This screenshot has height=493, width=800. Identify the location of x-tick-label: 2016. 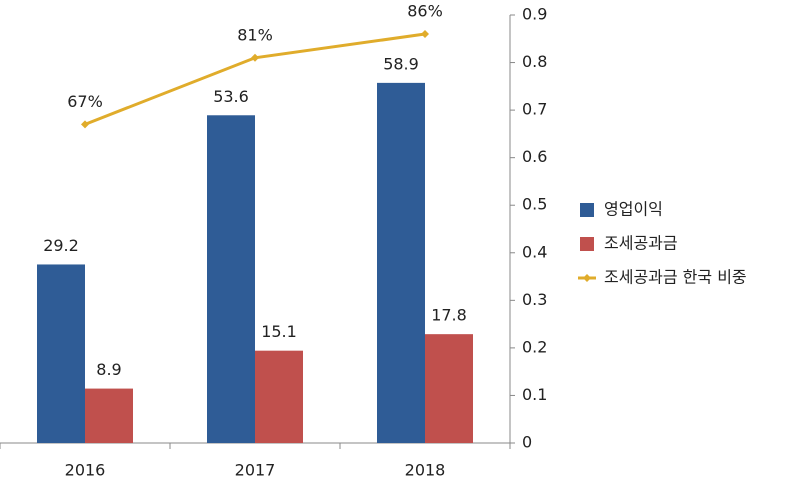
(85, 470).